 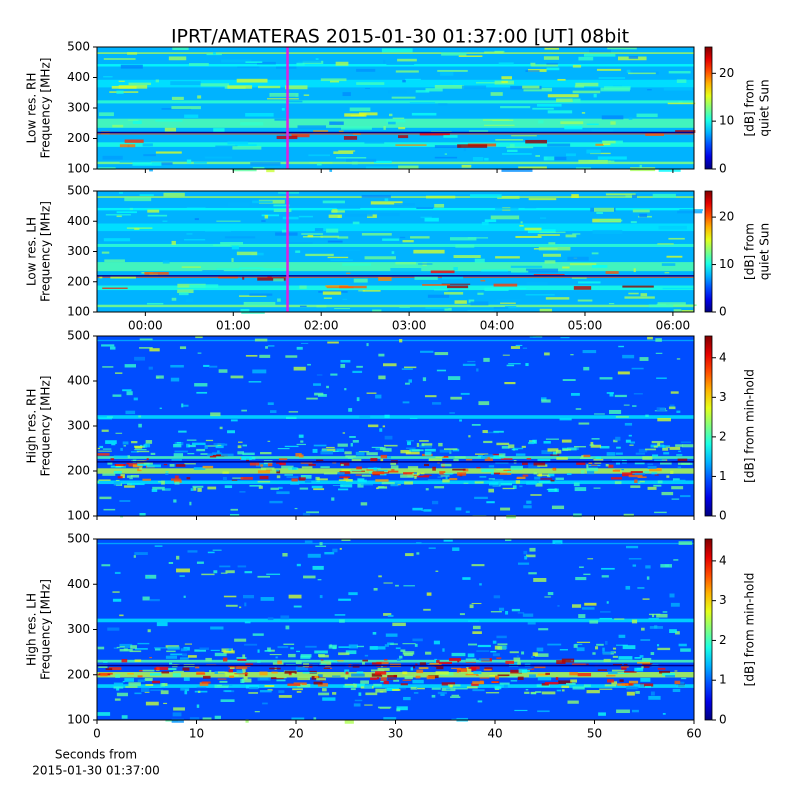 I want to click on x-tick-label: 20, so click(x=295, y=734).